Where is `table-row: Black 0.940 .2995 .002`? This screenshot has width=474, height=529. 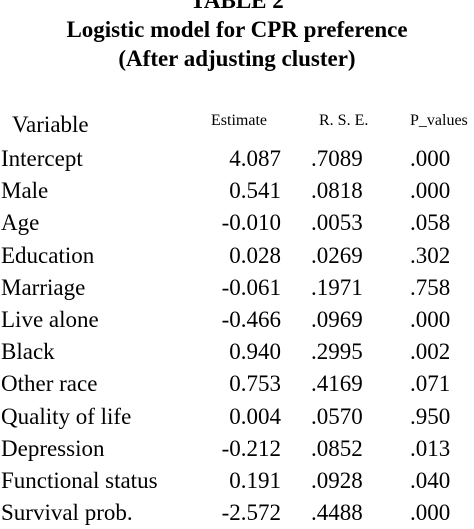
table-row: Black 0.940 .2995 .002 is located at coordinates (237, 352).